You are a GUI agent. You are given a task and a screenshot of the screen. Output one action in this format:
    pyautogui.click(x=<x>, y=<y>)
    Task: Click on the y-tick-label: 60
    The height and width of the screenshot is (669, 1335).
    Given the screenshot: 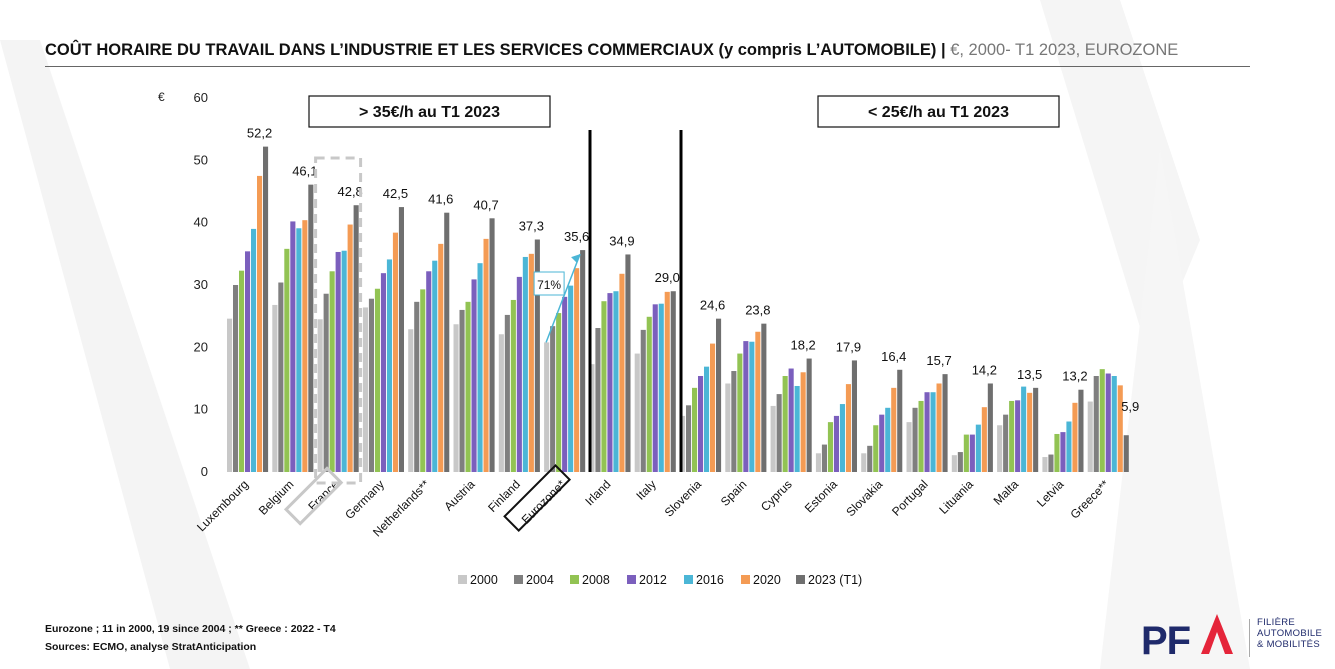 What is the action you would take?
    pyautogui.click(x=201, y=97)
    